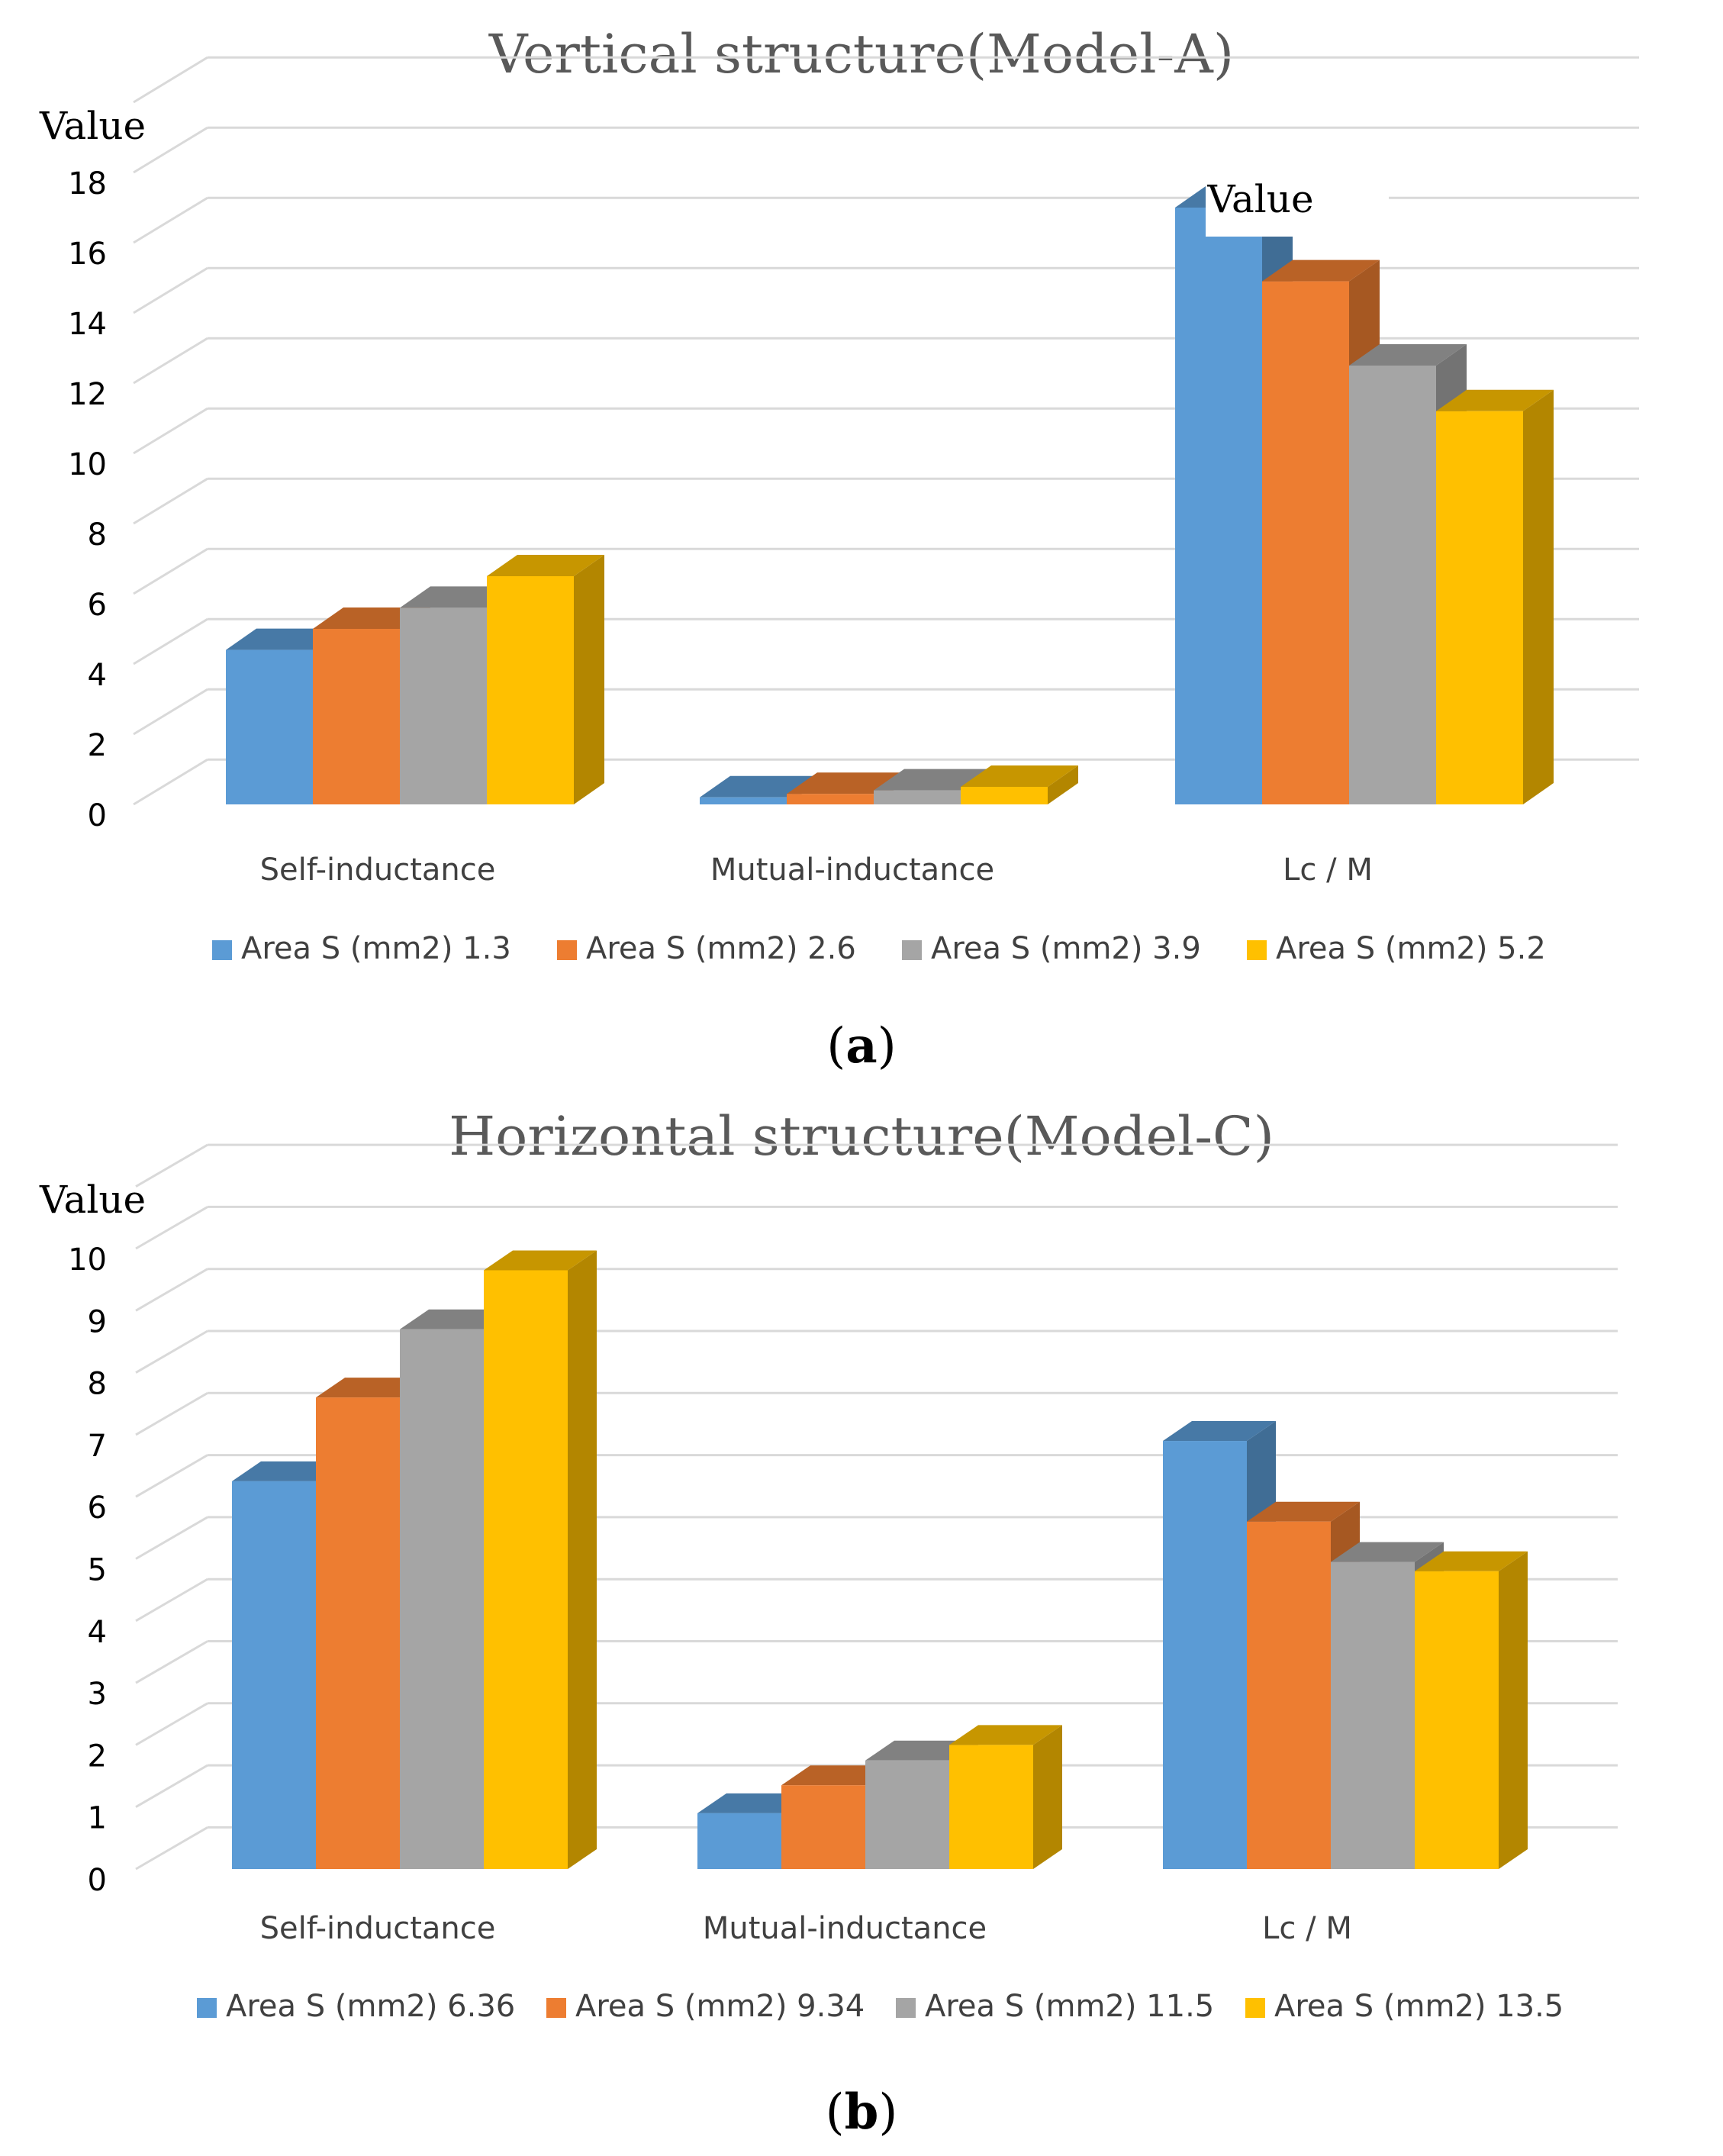 This screenshot has height=2156, width=1723. I want to click on y-tick-label: 18, so click(87, 183).